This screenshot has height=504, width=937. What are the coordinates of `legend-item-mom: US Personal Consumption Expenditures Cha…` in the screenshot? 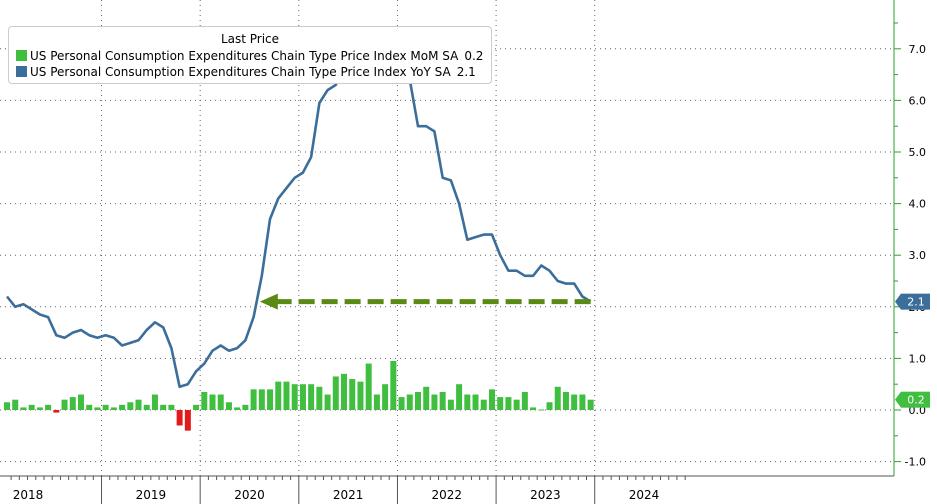 It's located at (249, 56).